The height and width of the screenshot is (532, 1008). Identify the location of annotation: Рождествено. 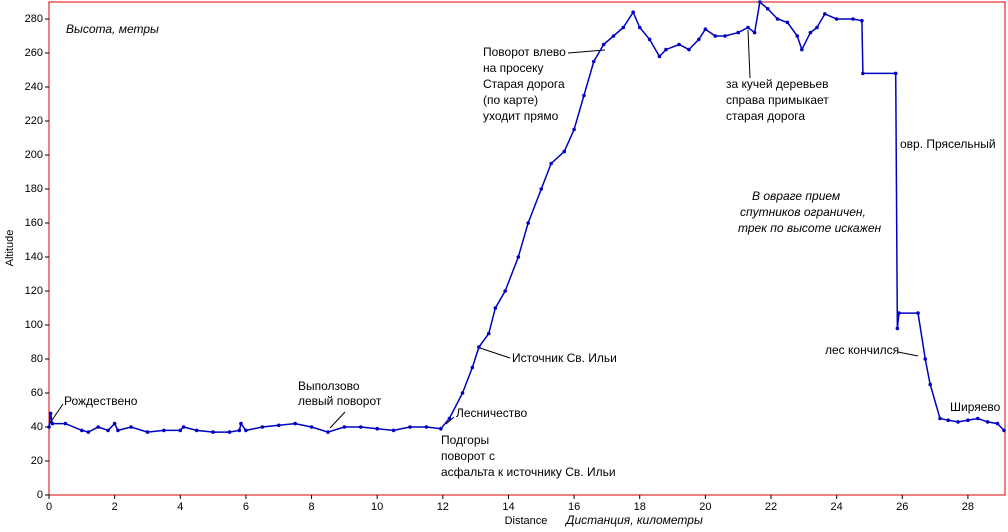
(101, 401).